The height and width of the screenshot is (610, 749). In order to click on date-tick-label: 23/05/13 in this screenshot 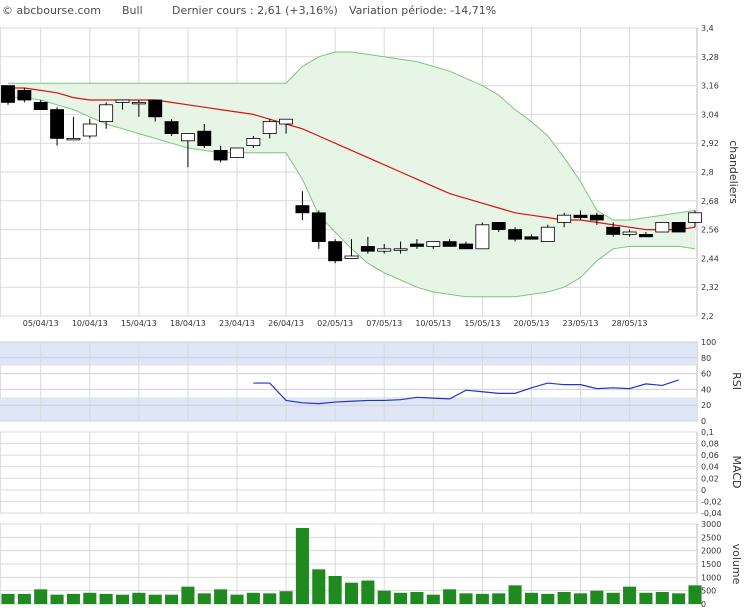, I will do `click(581, 323)`.